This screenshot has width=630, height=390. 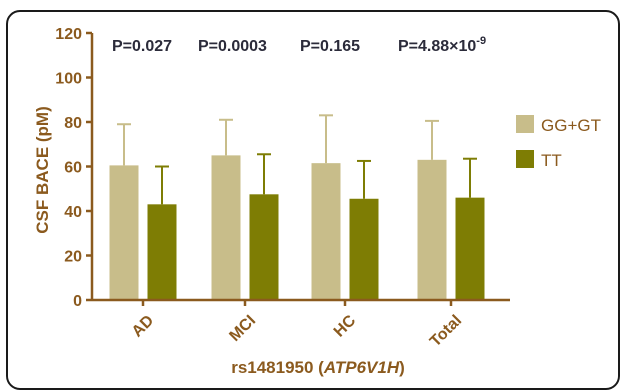 I want to click on legend-label-tt: TT, so click(x=551, y=160).